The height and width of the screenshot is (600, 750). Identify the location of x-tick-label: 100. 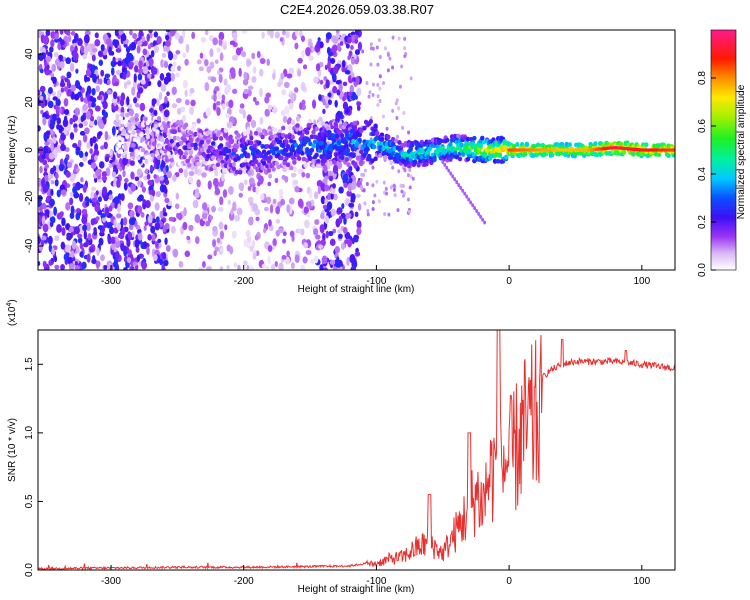
(641, 281).